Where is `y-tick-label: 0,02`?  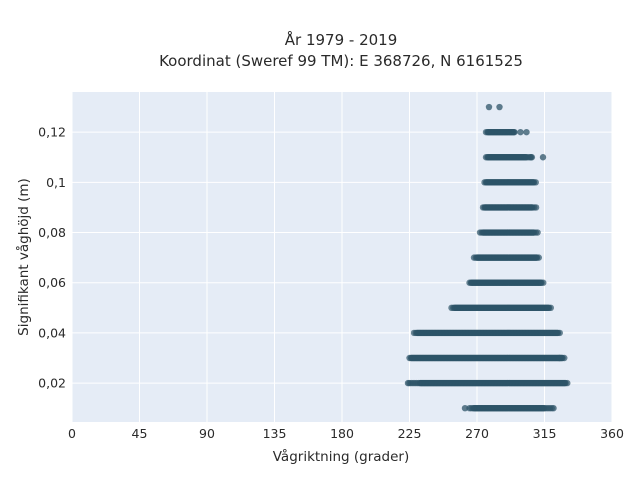
y-tick-label: 0,02 is located at coordinates (52, 383).